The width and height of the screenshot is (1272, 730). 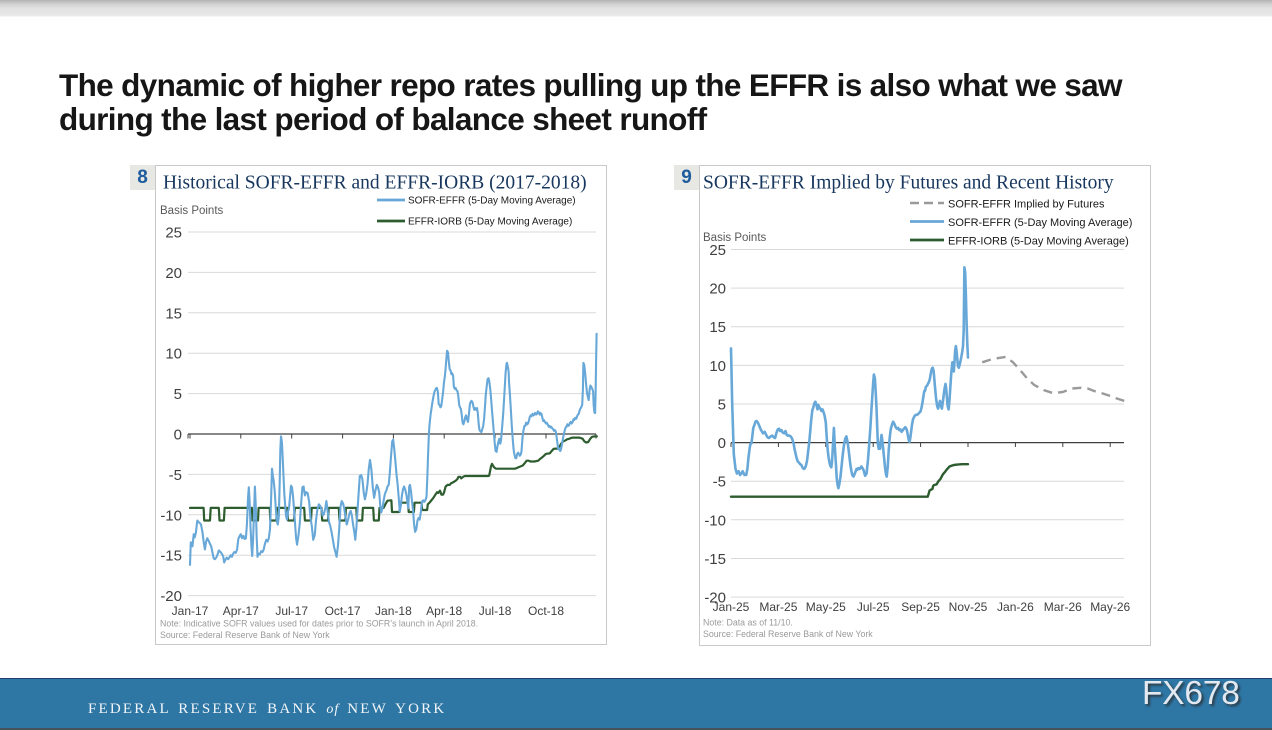 What do you see at coordinates (444, 611) in the screenshot?
I see `svg-text: Apr-18` at bounding box center [444, 611].